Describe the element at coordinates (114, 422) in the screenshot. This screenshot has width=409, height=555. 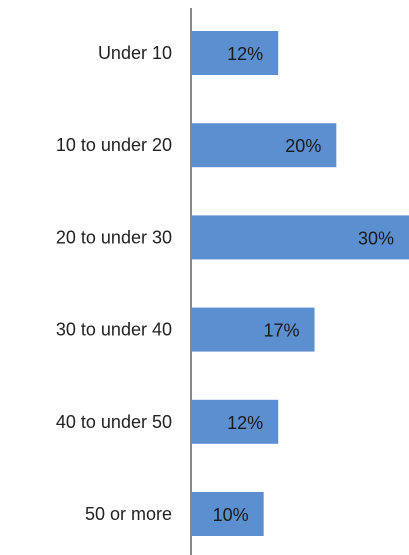
I see `category-label-4: 40 to under 50` at that location.